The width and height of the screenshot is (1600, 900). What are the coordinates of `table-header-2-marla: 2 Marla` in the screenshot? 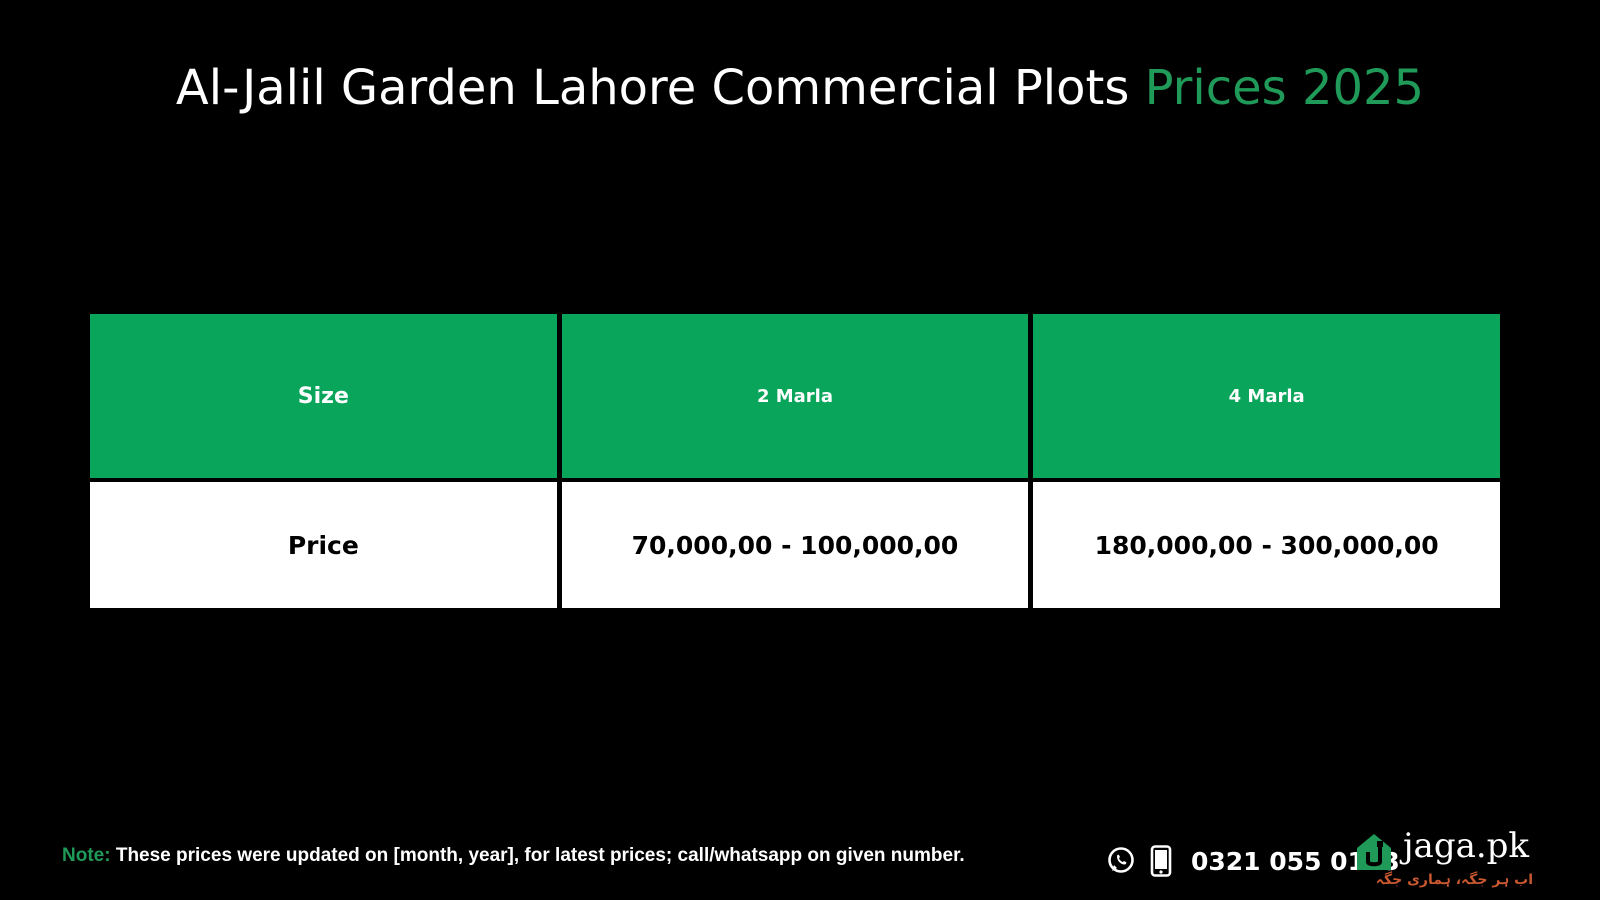 It's located at (795, 396).